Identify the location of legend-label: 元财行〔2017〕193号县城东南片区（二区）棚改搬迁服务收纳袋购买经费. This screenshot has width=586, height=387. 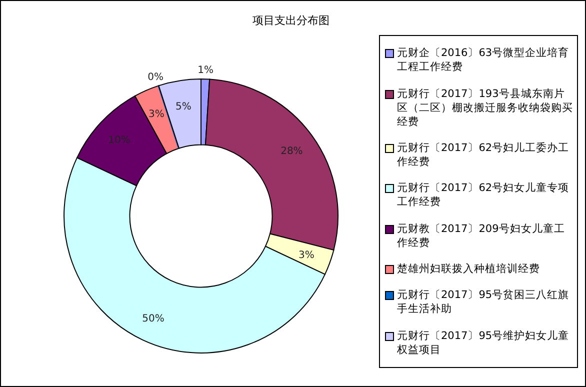
(485, 107).